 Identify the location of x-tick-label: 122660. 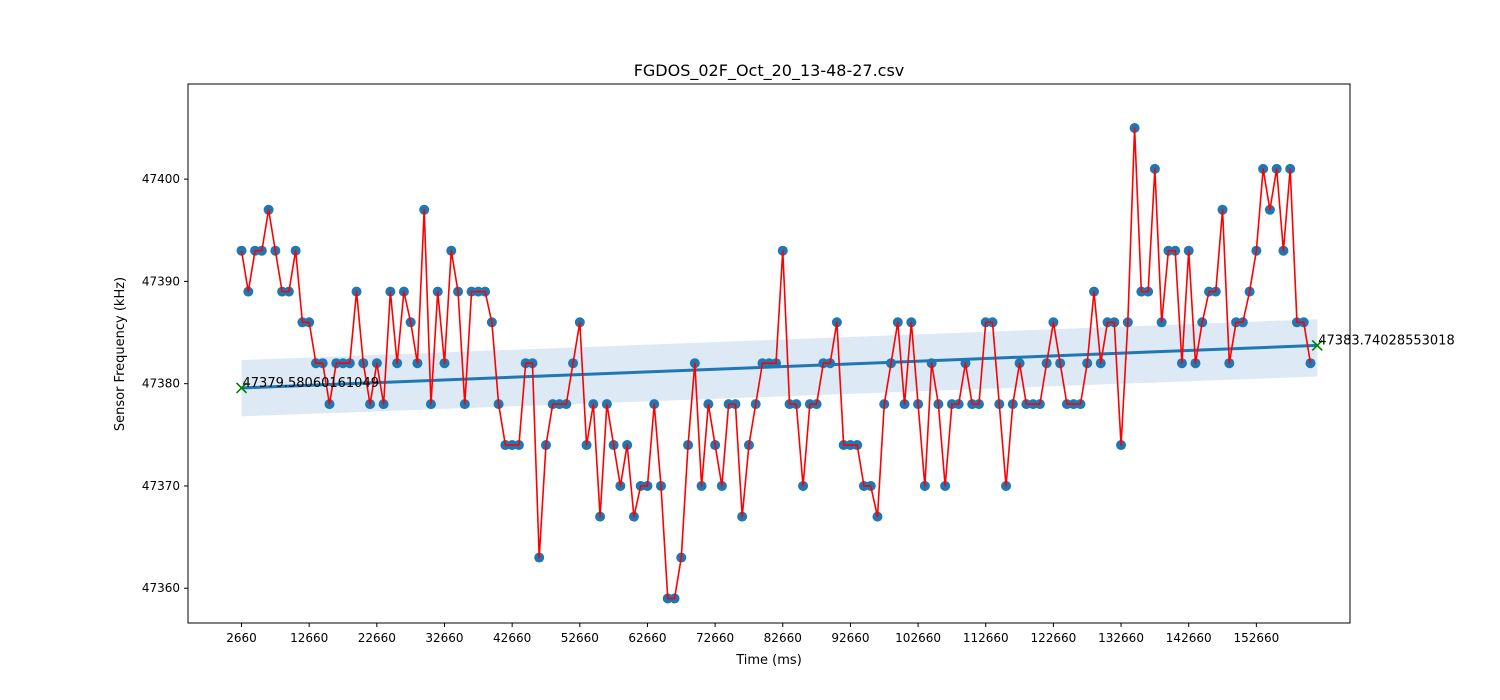
(1053, 638).